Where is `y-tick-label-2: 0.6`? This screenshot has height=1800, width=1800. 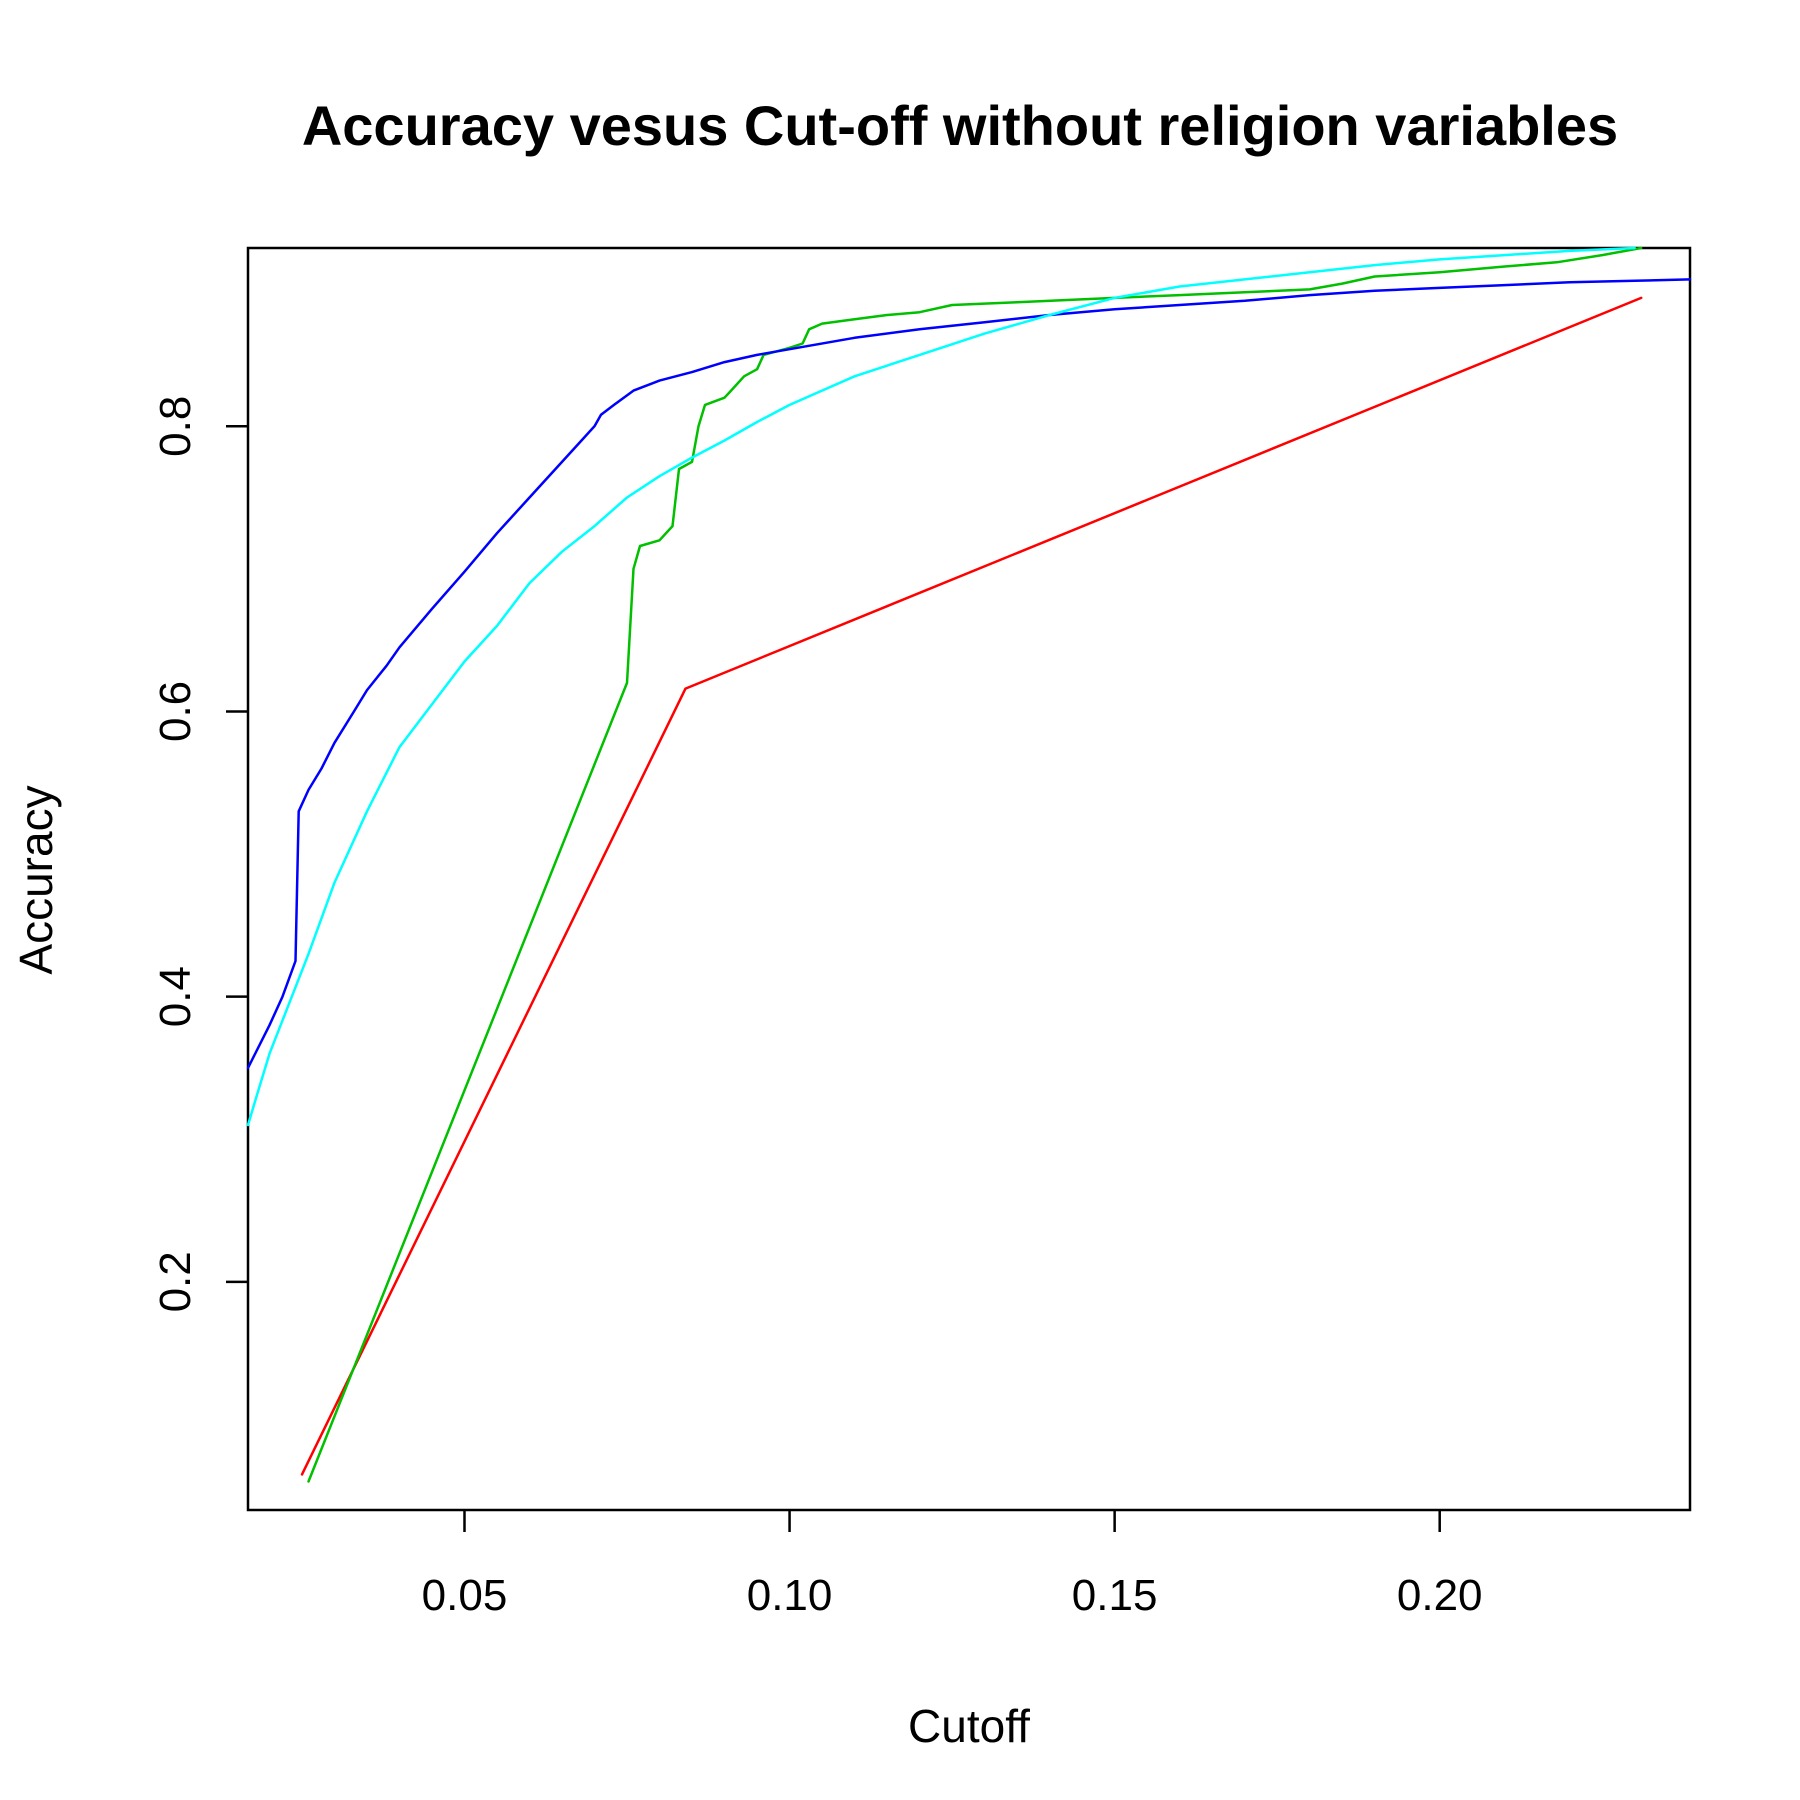
y-tick-label-2: 0.6 is located at coordinates (175, 711).